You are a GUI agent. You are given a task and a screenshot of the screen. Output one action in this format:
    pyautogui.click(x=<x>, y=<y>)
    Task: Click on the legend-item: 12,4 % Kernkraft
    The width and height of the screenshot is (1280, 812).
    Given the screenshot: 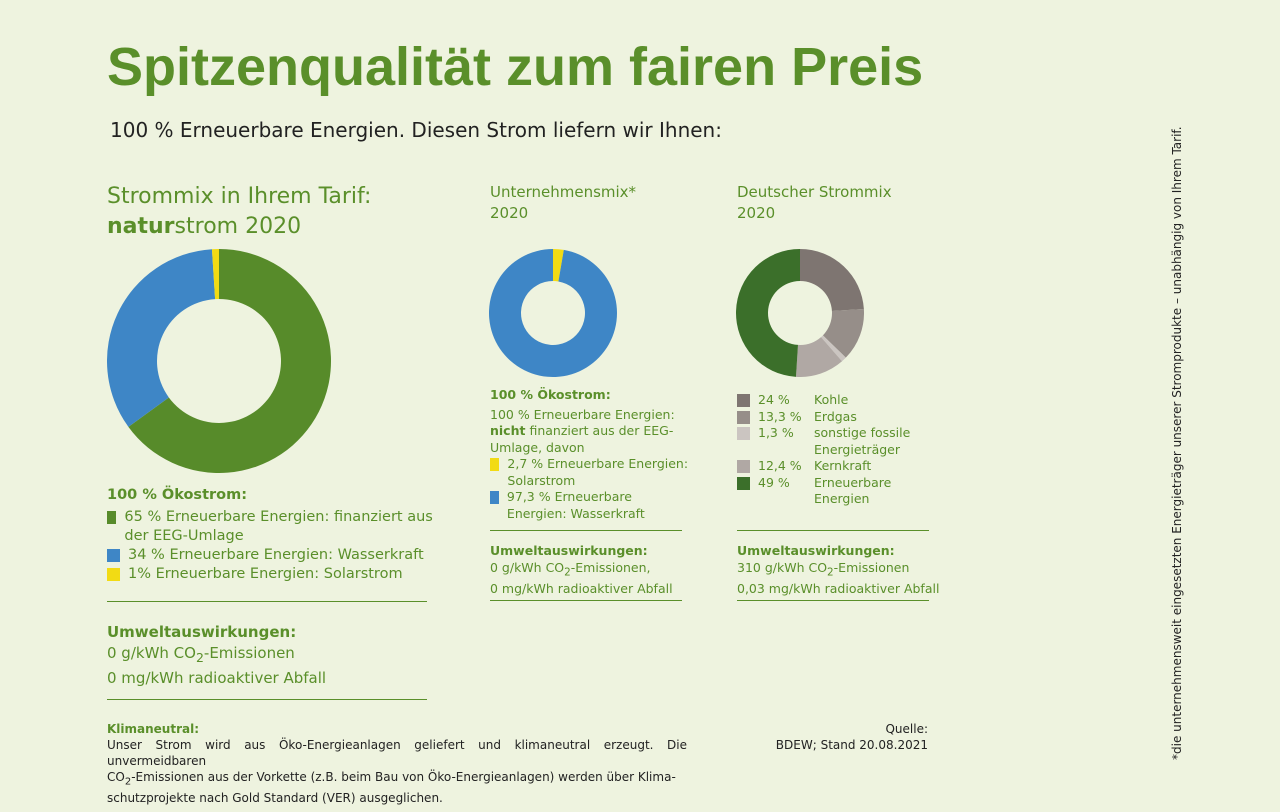 What is the action you would take?
    pyautogui.click(x=837, y=466)
    